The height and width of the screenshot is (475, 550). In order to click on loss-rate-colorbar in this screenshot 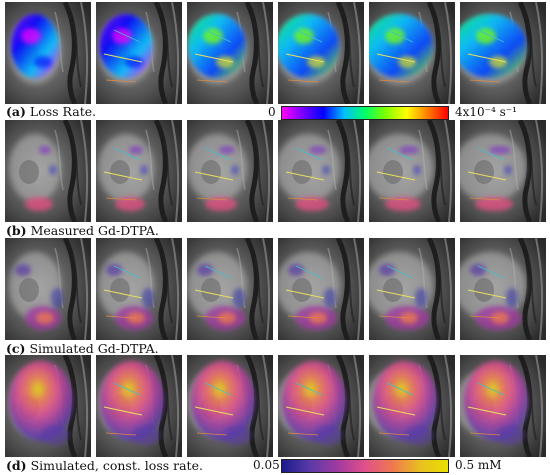, I will do `click(365, 113)`.